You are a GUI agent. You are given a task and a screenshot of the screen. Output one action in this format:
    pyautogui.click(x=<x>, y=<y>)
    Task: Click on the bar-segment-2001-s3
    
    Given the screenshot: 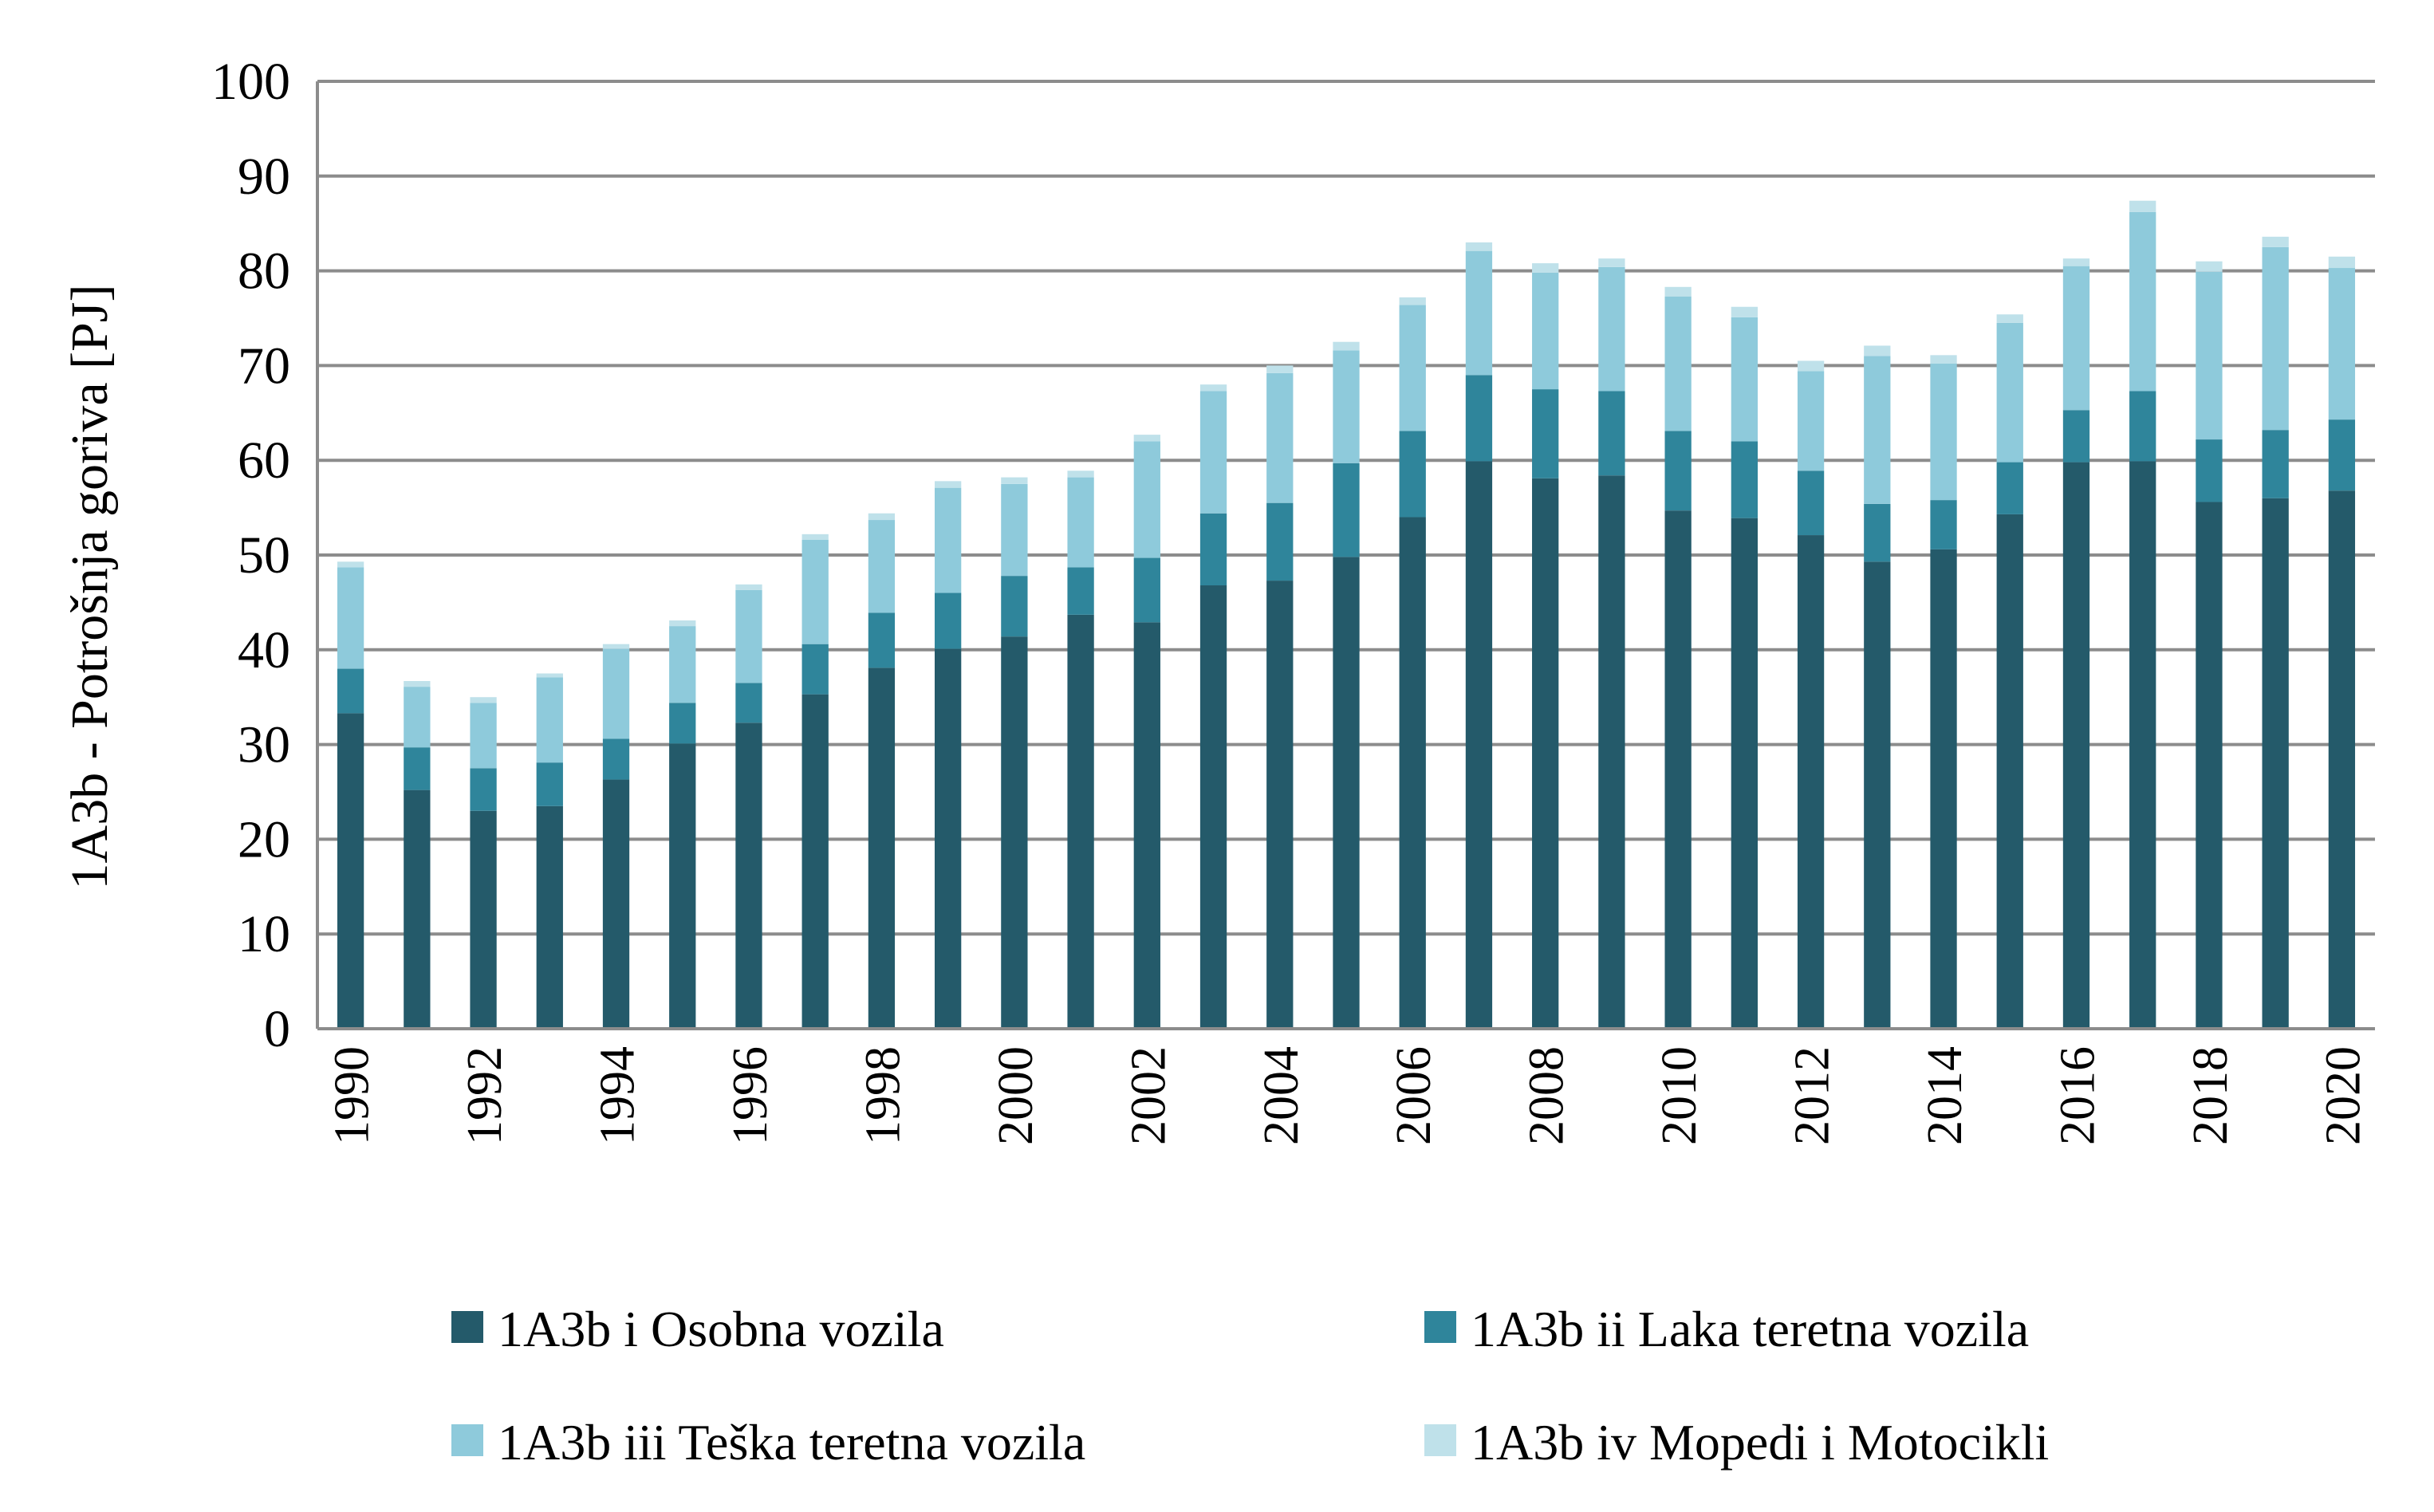 What is the action you would take?
    pyautogui.click(x=1080, y=522)
    